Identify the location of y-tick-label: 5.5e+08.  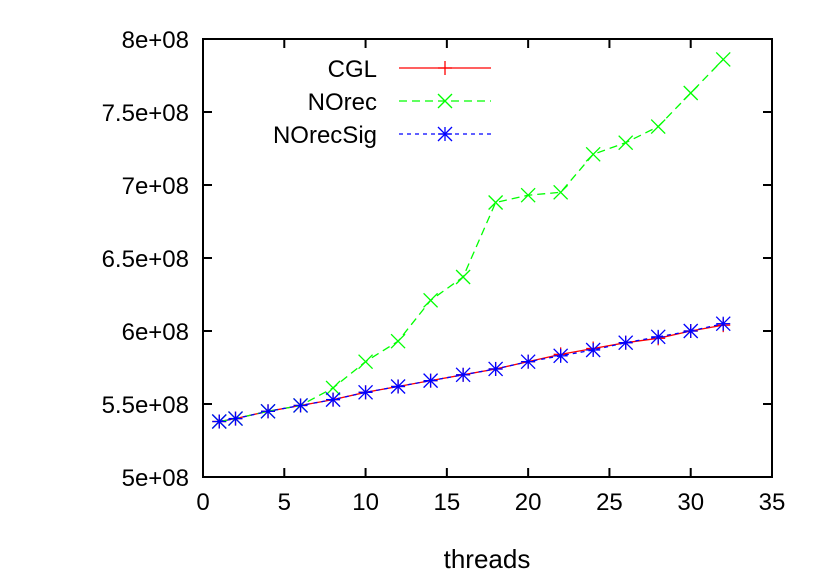
(145, 405).